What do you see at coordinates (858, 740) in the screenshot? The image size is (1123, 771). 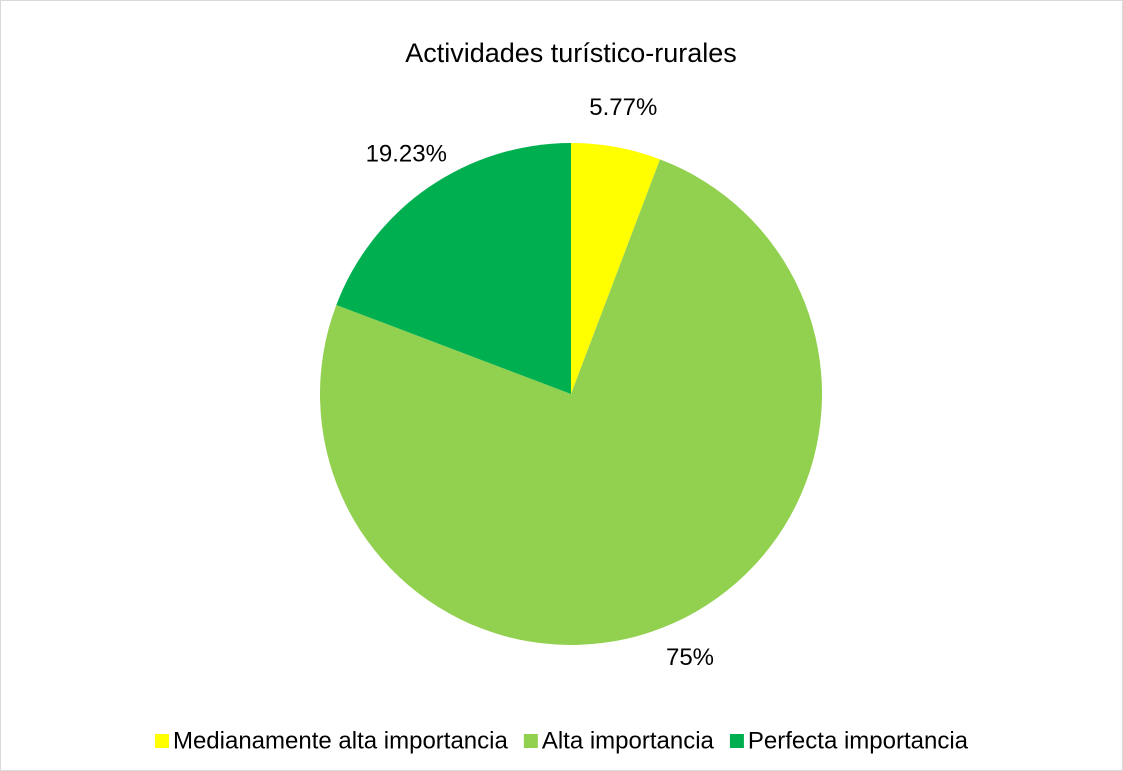 I see `legend-label: Perfecta importancia` at bounding box center [858, 740].